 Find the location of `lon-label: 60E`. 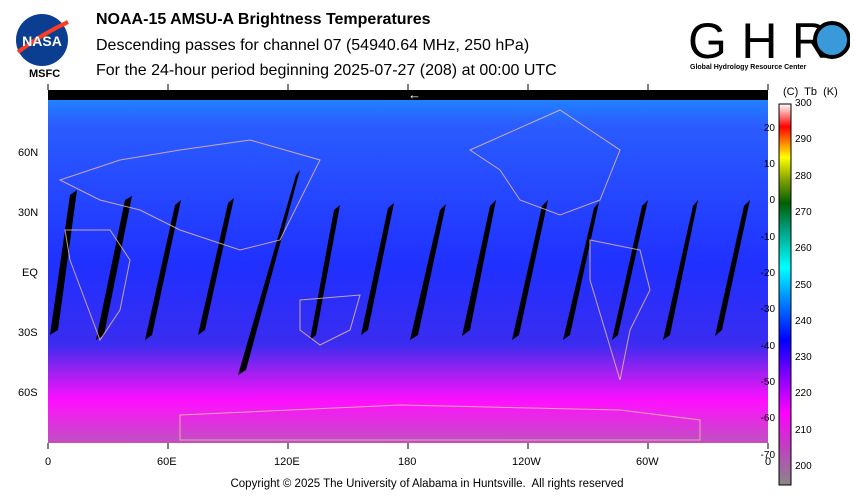

lon-label: 60E is located at coordinates (167, 462).